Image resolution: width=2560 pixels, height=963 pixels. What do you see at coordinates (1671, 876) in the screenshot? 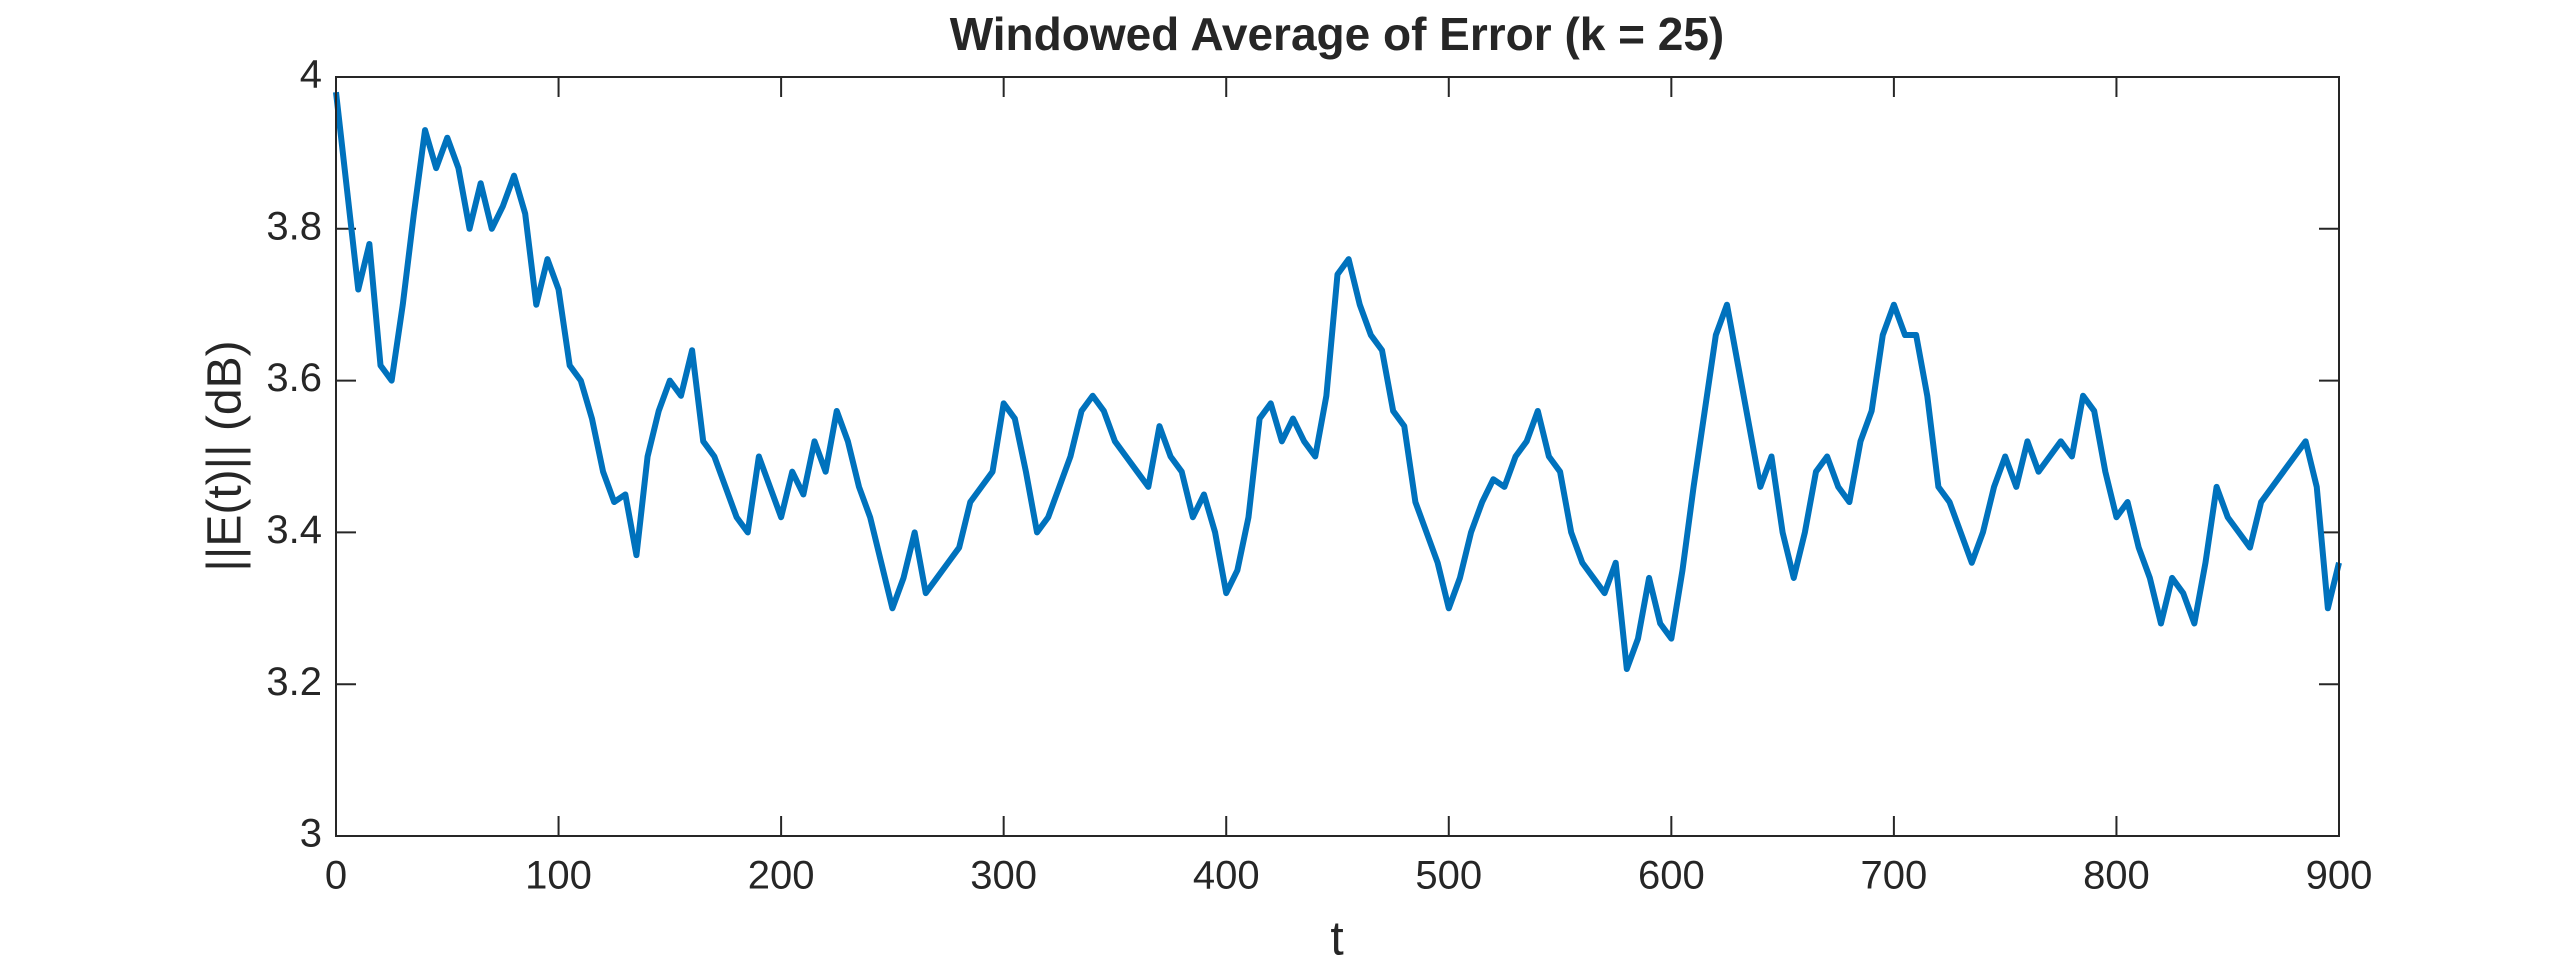
I see `x-tick-label: 600` at bounding box center [1671, 876].